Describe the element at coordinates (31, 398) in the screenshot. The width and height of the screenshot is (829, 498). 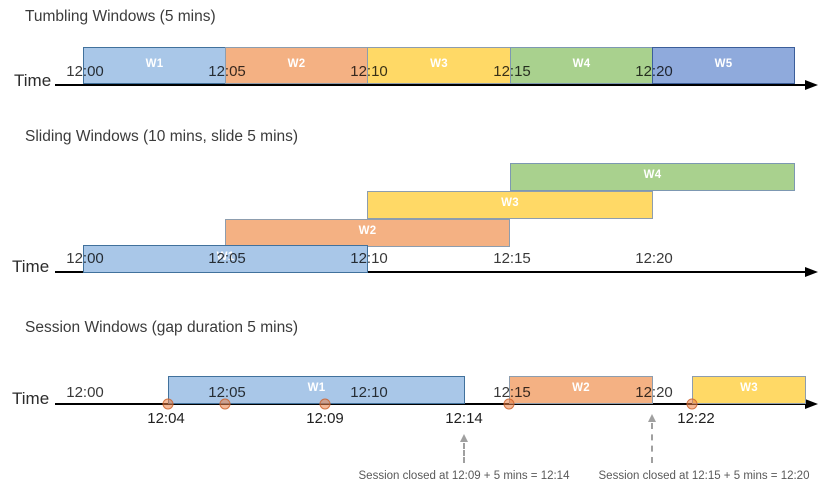
I see `session-axis-label: Time` at that location.